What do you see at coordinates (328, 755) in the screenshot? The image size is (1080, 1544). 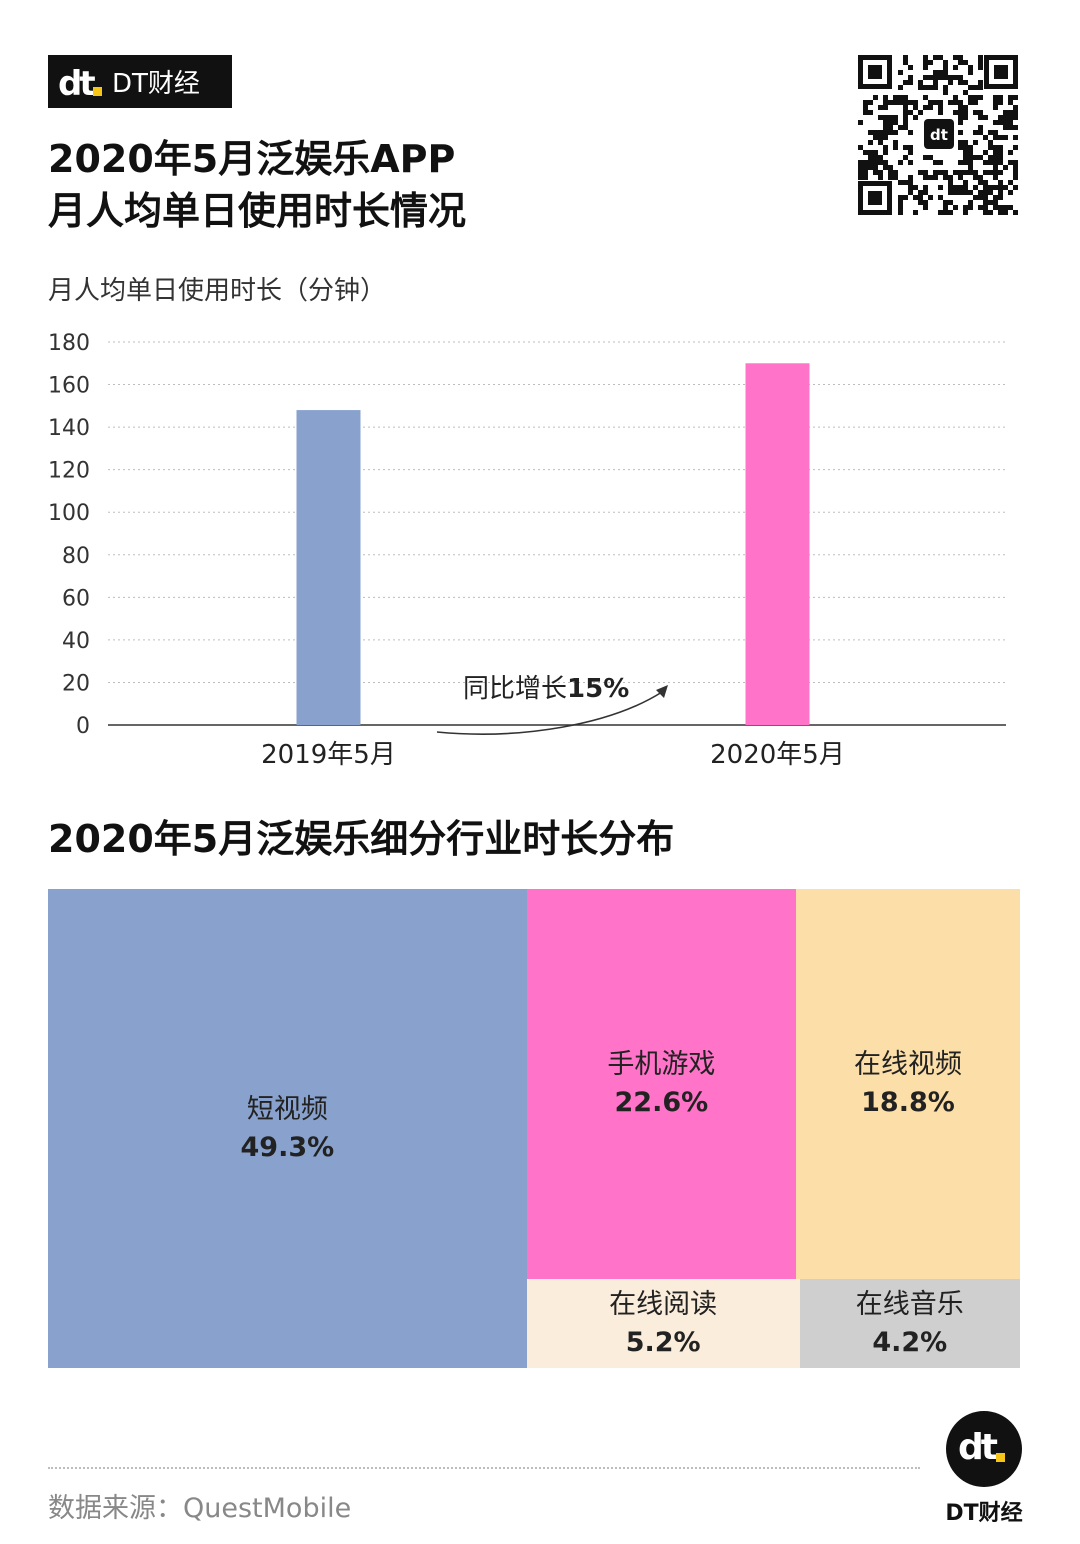 I see `x-tick-label: 2019年5月` at bounding box center [328, 755].